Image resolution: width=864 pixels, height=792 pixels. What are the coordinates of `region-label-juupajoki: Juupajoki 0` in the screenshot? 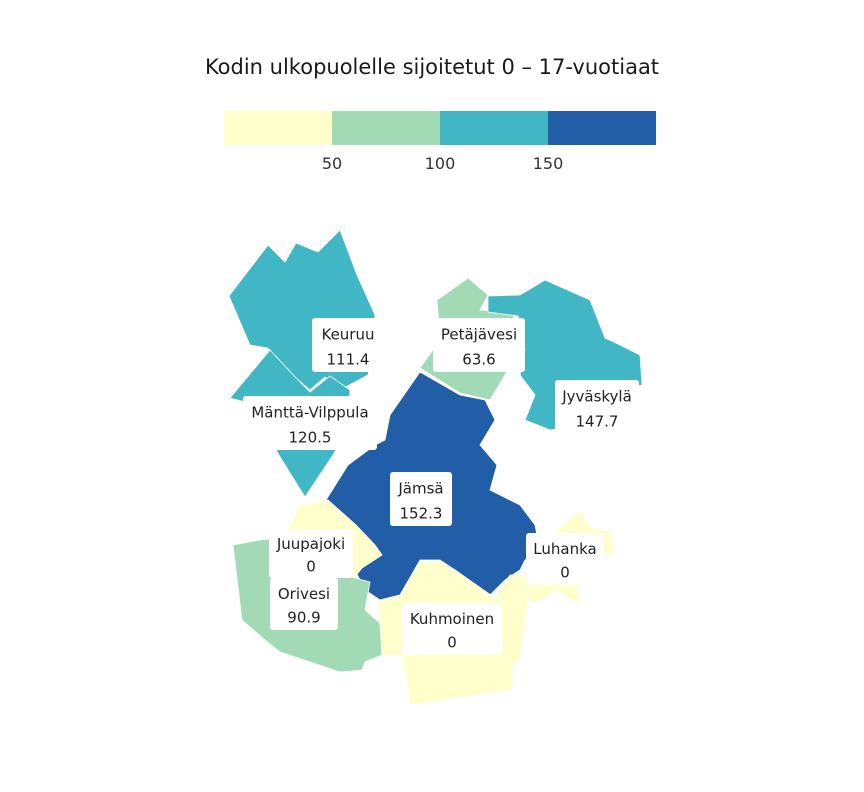 It's located at (311, 554).